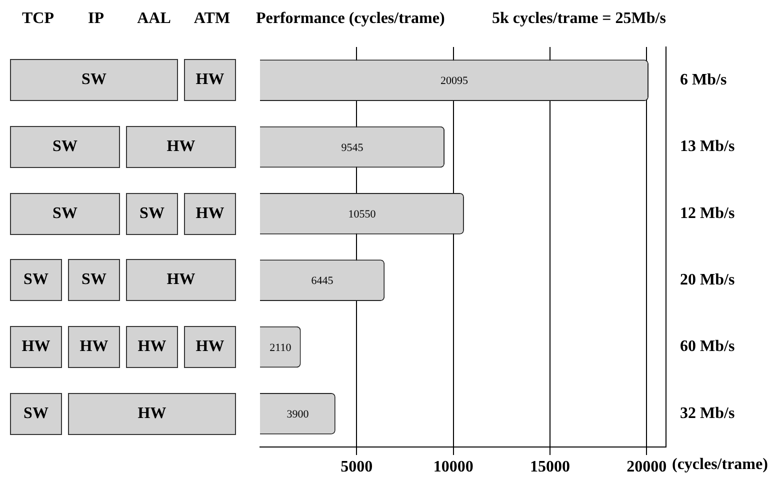  What do you see at coordinates (703, 79) in the screenshot?
I see `y-tick-label: 6 Mb/s` at bounding box center [703, 79].